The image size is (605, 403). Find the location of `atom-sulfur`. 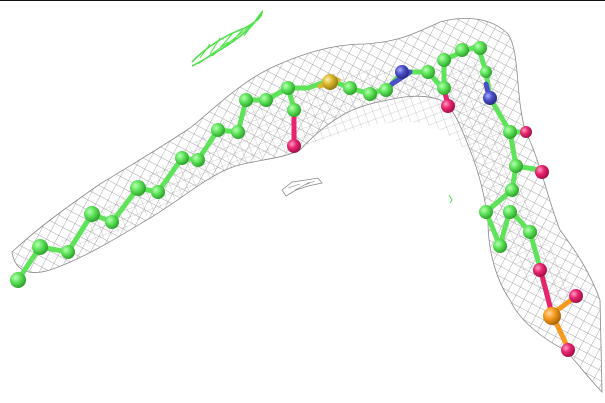

atom-sulfur is located at coordinates (330, 82).